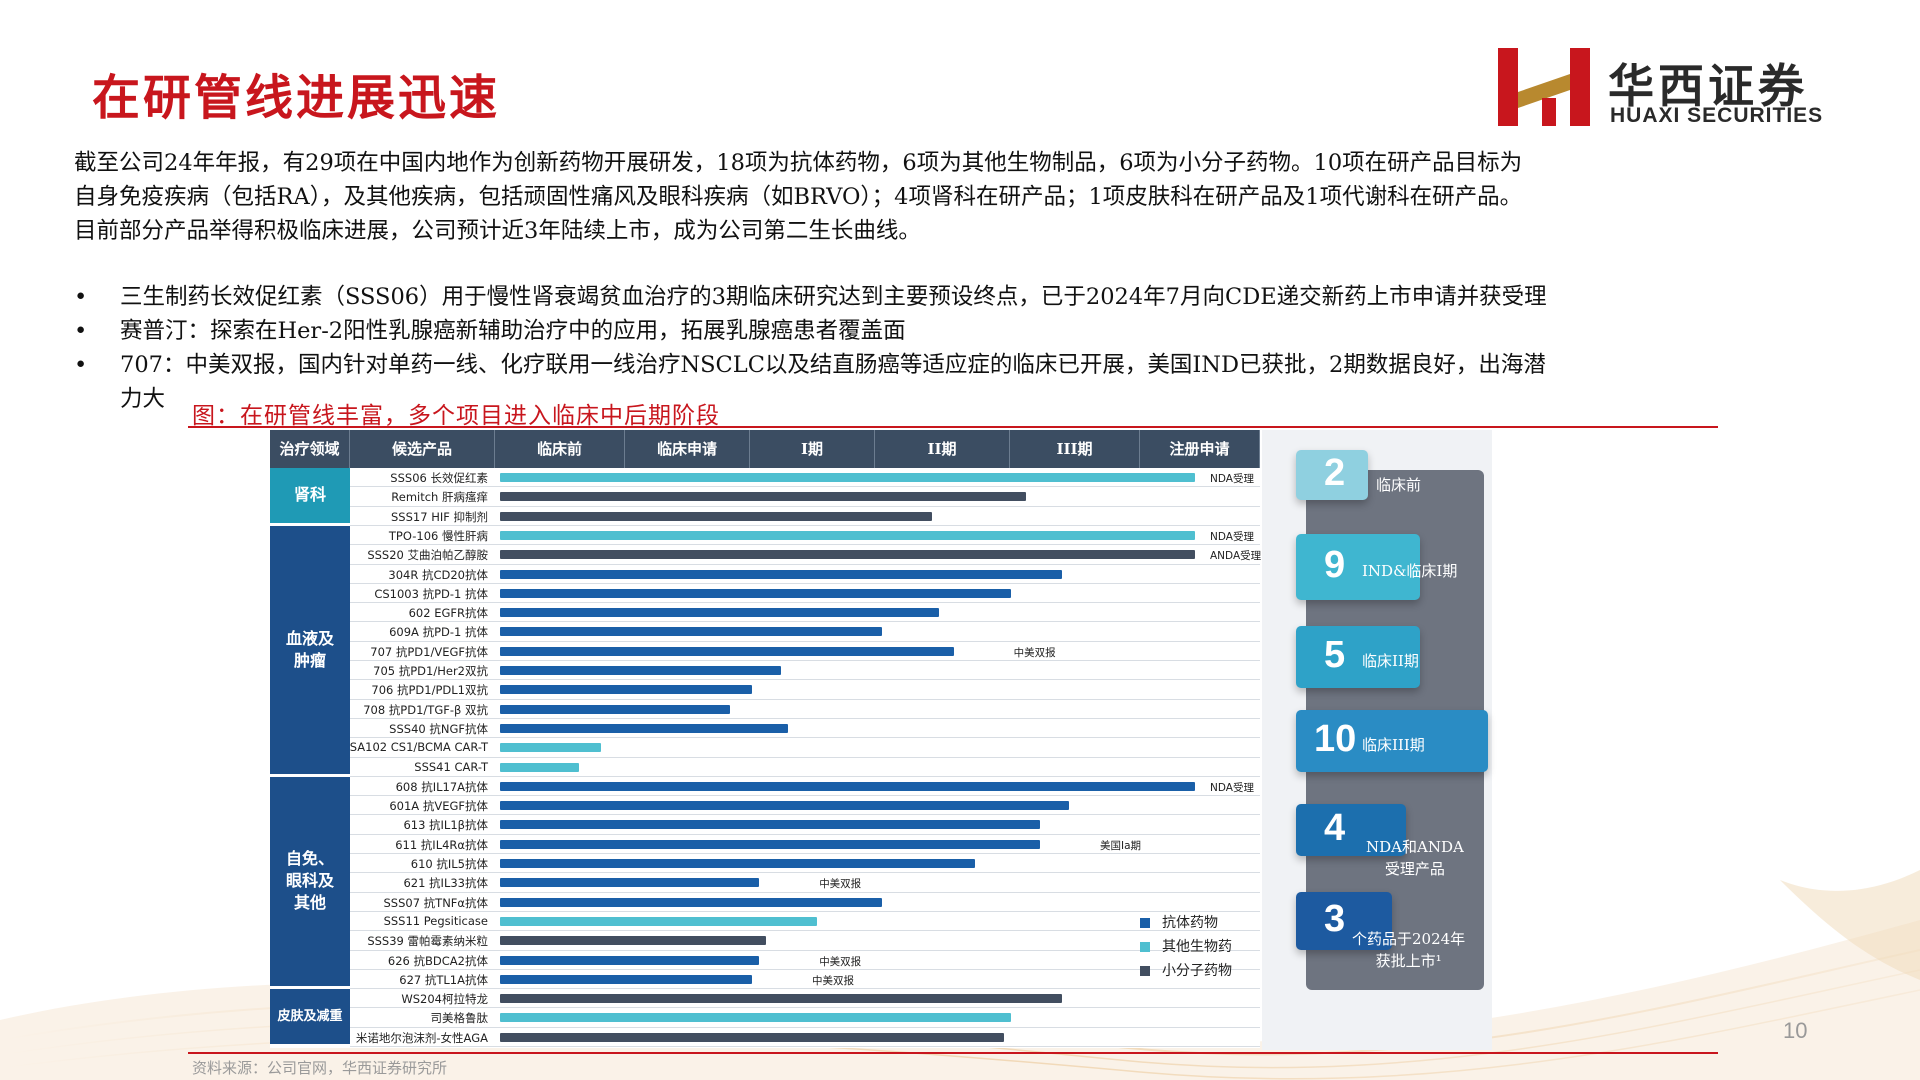 This screenshot has height=1080, width=1920. What do you see at coordinates (439, 497) in the screenshot?
I see `product-name: Remitch 肝病瘙痒` at bounding box center [439, 497].